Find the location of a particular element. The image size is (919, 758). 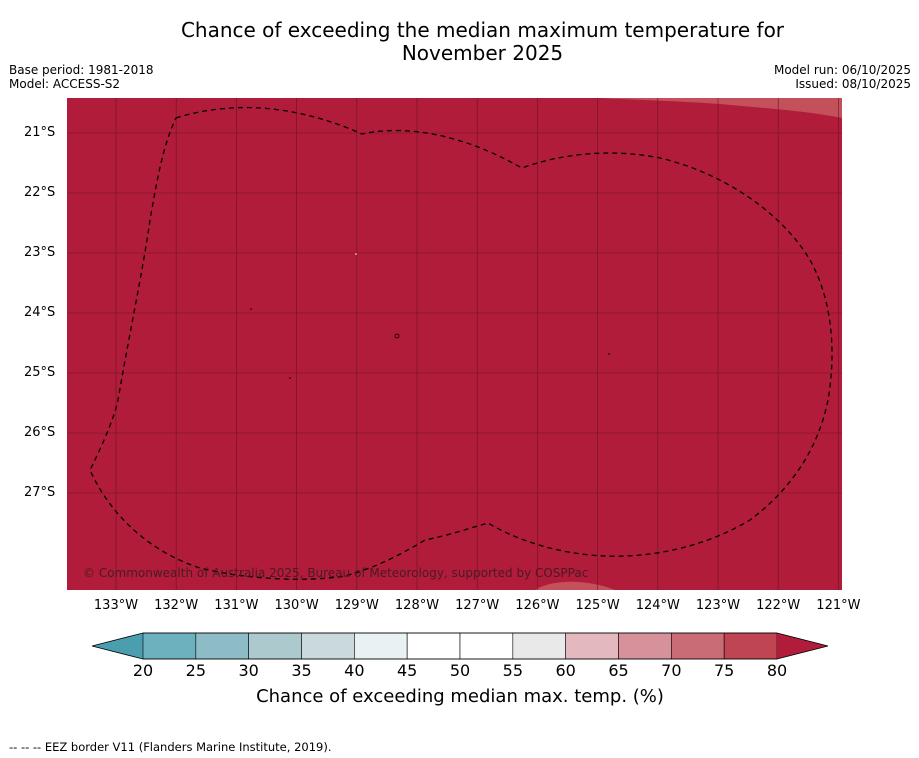

model-name: Model: ACCESS-S2 is located at coordinates (65, 84).